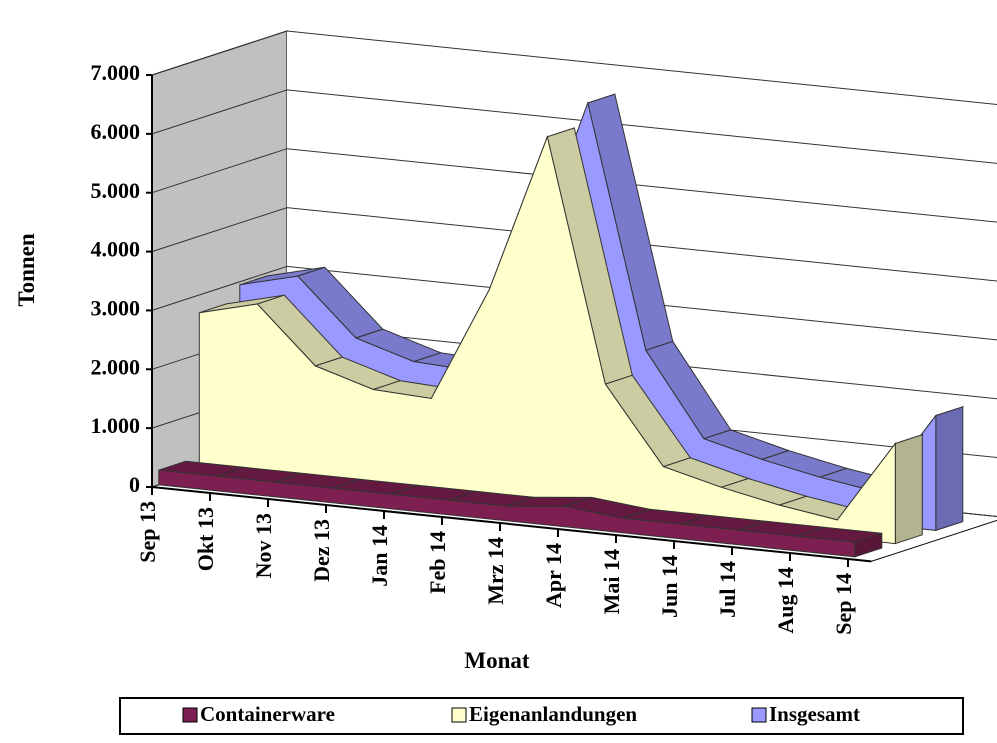 This screenshot has height=743, width=997. What do you see at coordinates (26, 270) in the screenshot?
I see `y-axis-title: Tonnen` at bounding box center [26, 270].